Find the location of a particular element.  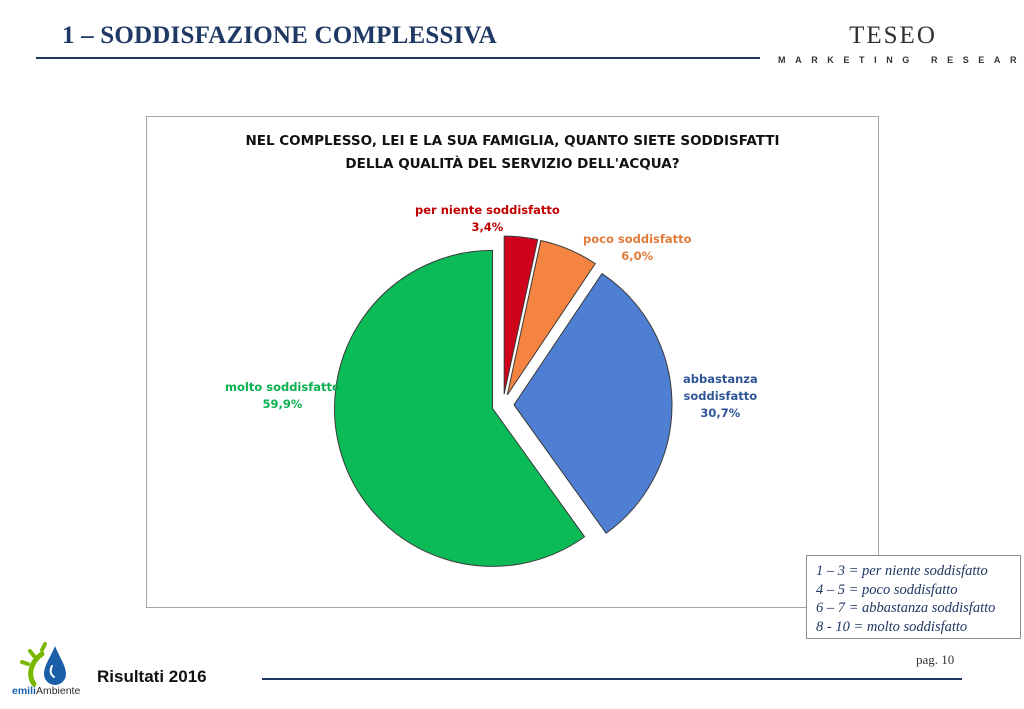

slice-label-poco: poco soddisfatto 6,0% is located at coordinates (637, 248).